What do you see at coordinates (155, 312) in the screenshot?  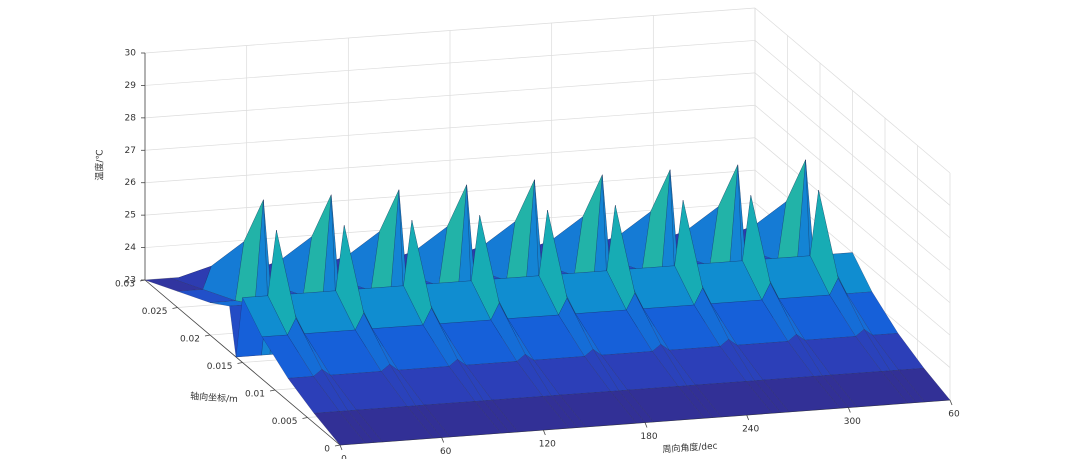 I see `y-tick-label: 0.025` at bounding box center [155, 312].